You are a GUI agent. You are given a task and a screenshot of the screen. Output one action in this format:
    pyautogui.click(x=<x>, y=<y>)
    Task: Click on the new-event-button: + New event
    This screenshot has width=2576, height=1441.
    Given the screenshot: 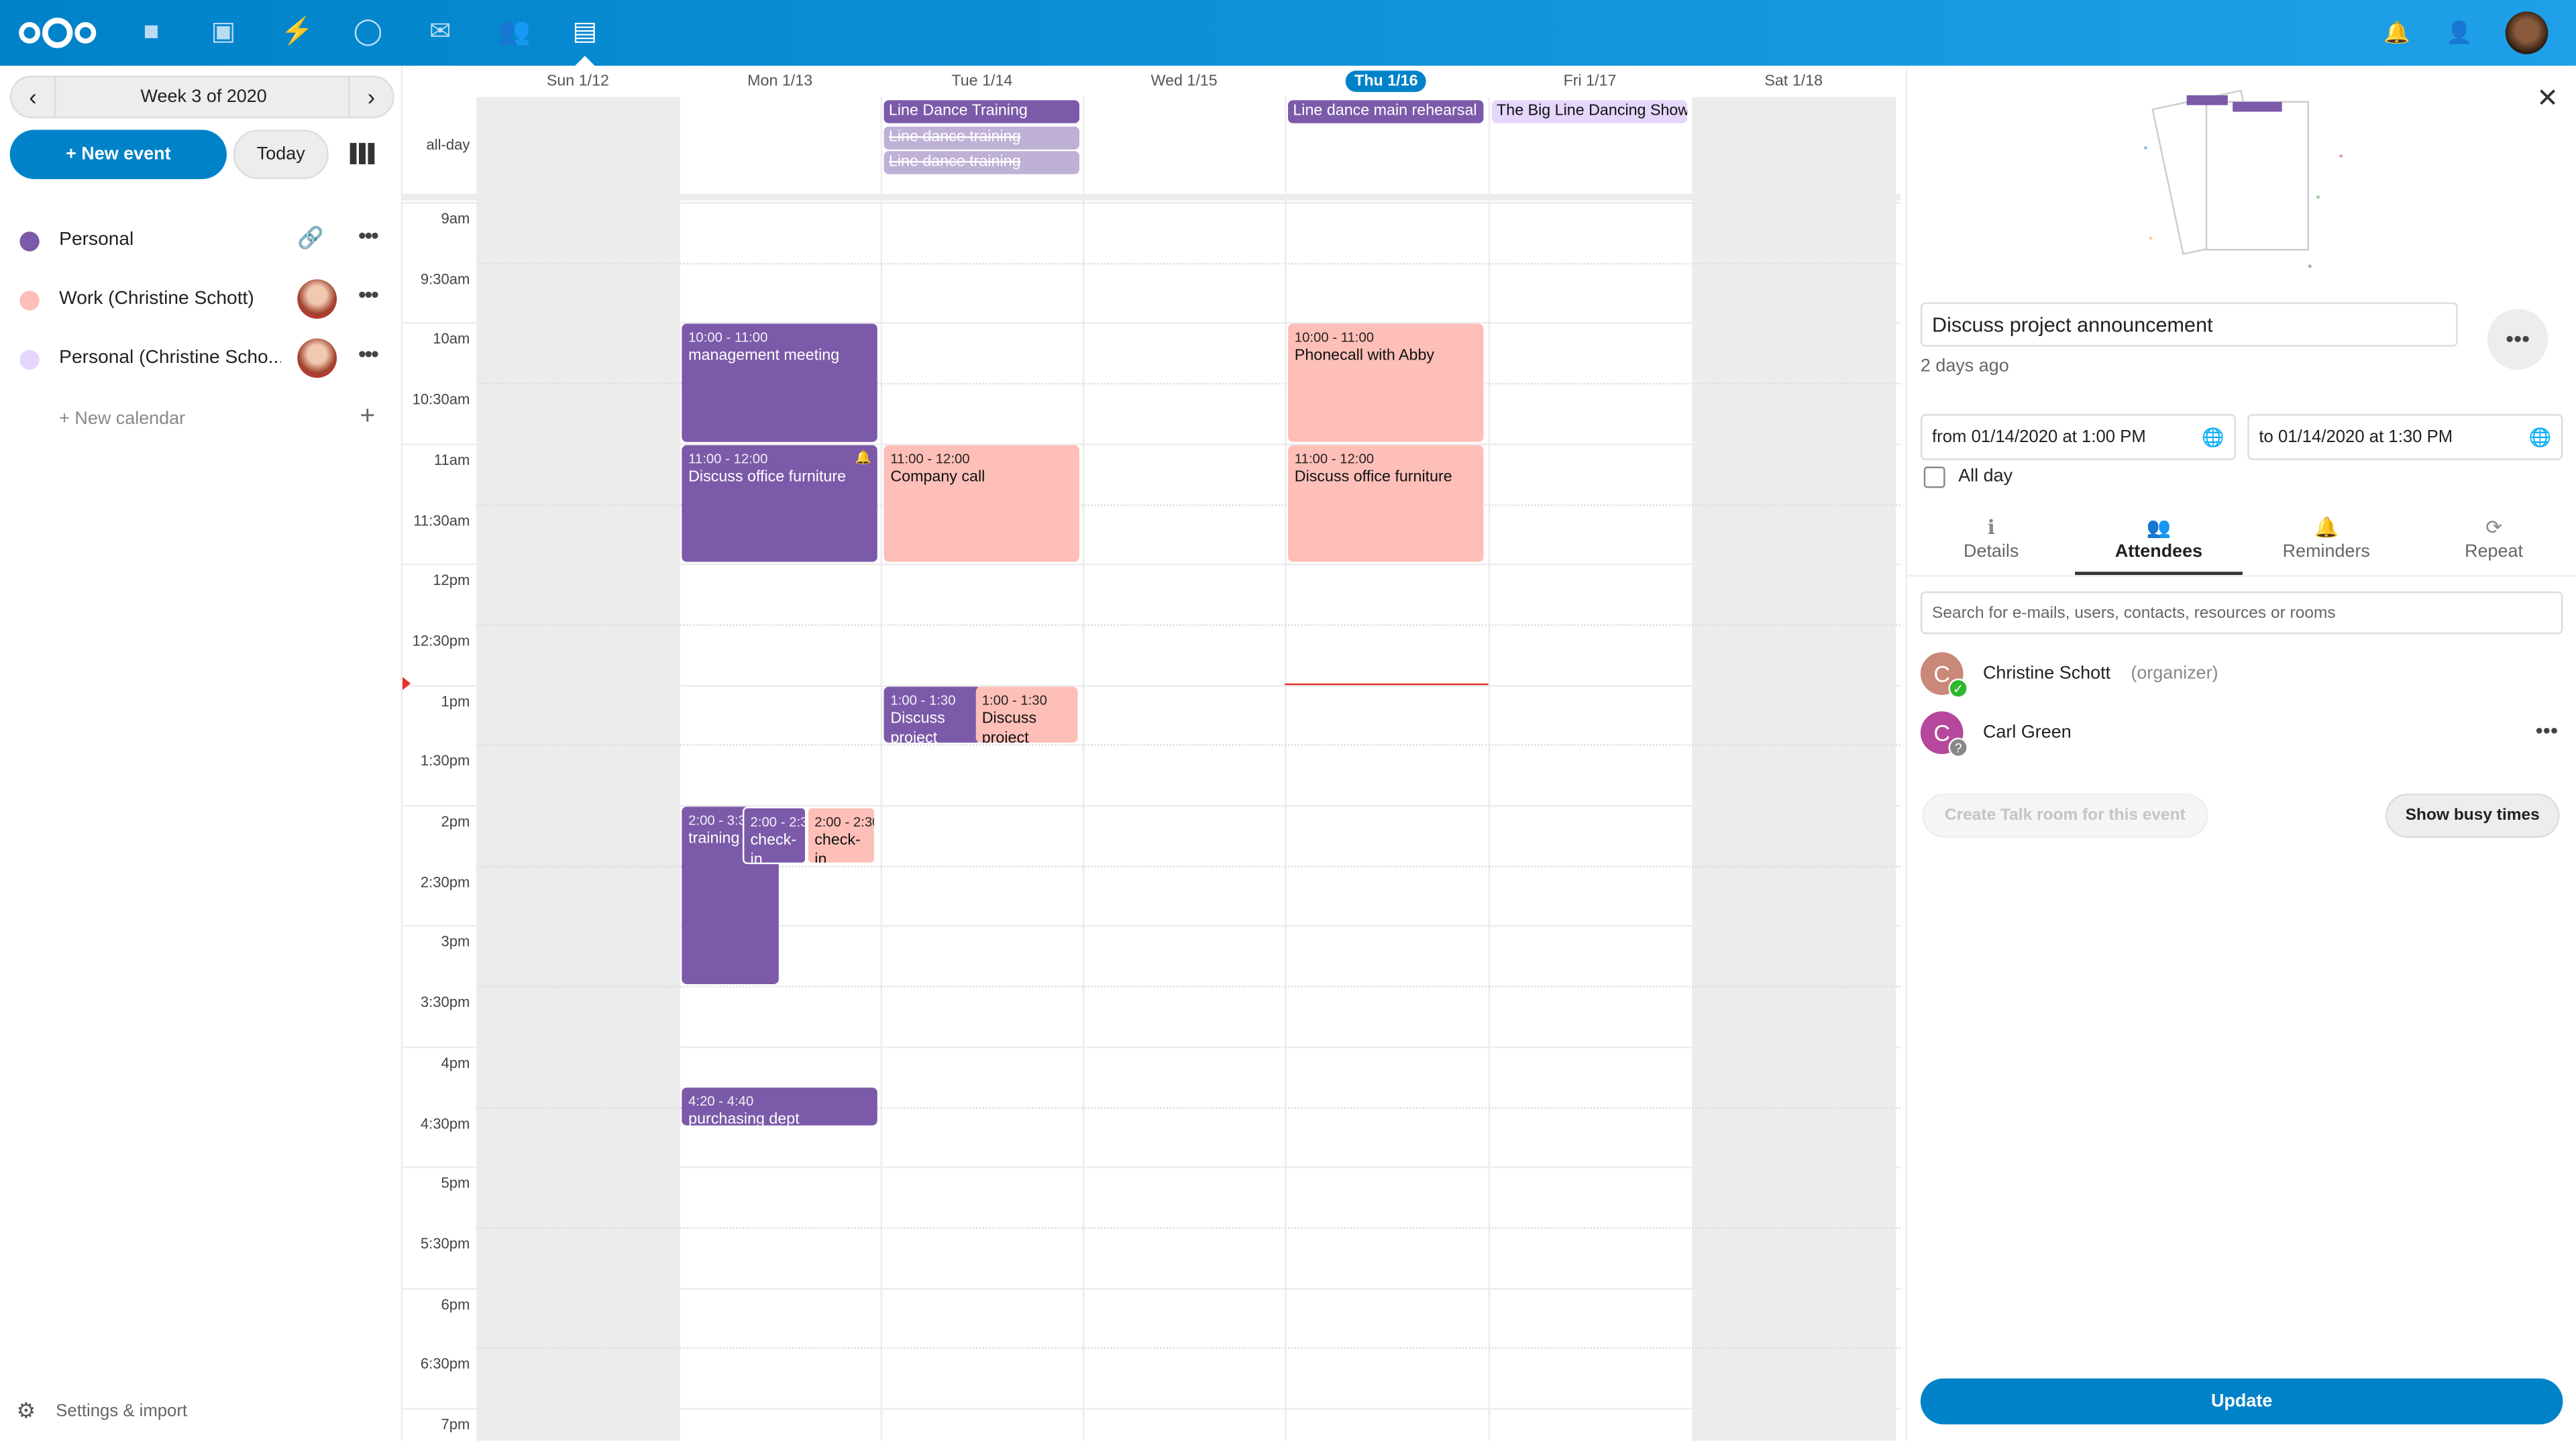 What is the action you would take?
    pyautogui.click(x=118, y=154)
    